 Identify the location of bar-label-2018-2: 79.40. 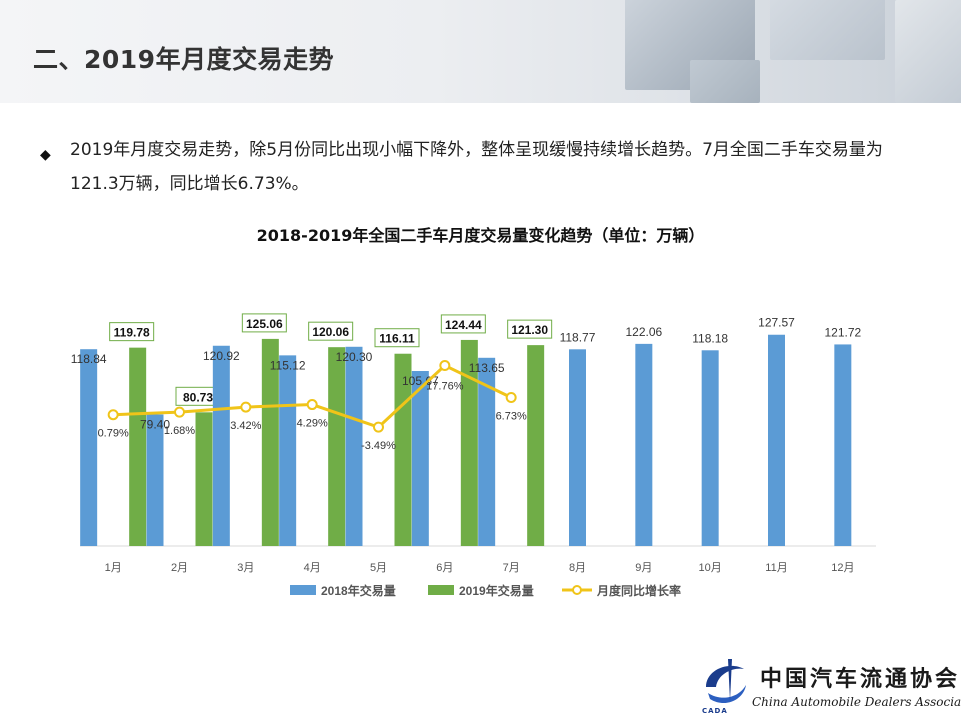
(155, 425).